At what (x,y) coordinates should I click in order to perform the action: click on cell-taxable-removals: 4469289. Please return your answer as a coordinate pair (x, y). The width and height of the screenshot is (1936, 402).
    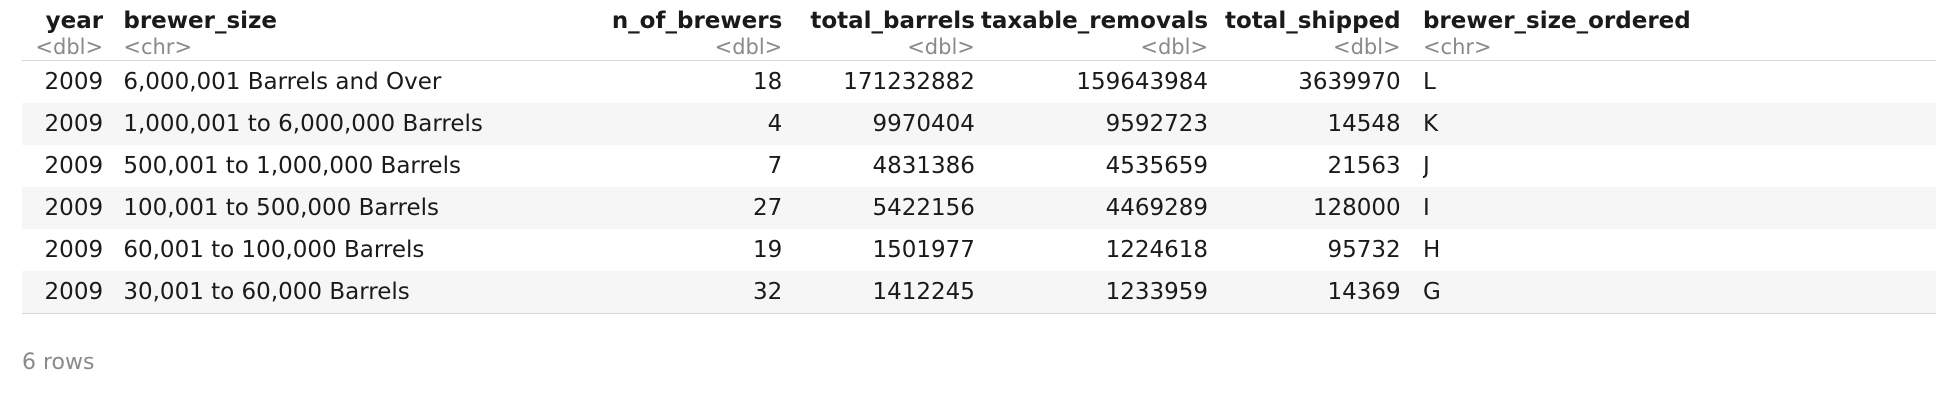
    Looking at the image, I should click on (1091, 208).